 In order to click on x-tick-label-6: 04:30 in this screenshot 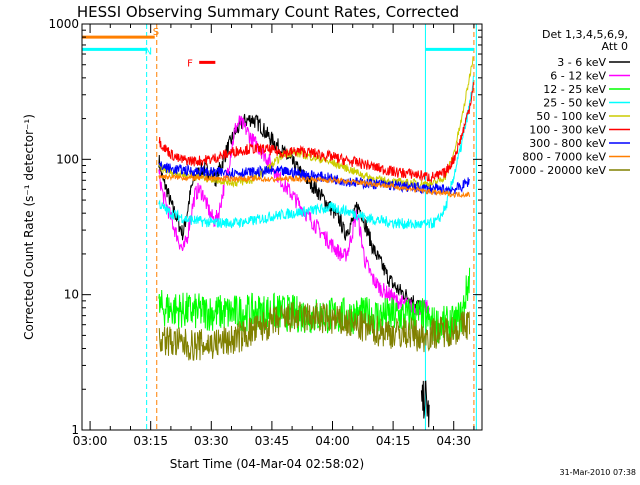, I will do `click(453, 441)`.